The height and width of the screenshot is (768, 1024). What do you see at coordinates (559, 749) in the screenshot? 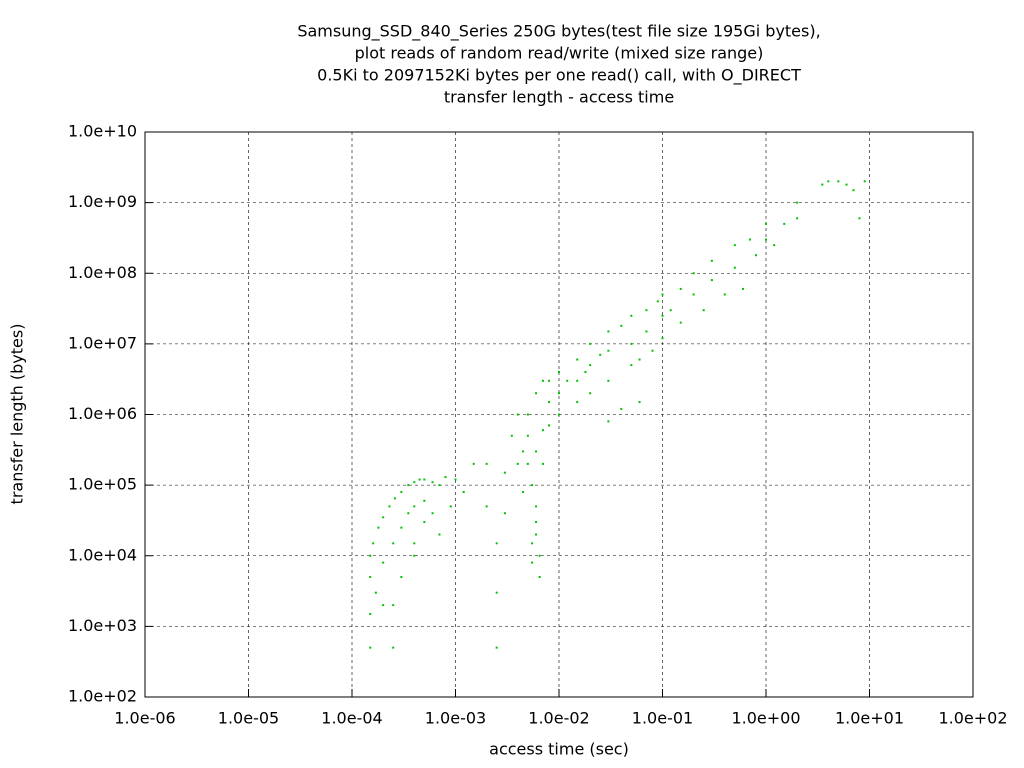
I see `x-axis-label: access time (sec)` at bounding box center [559, 749].